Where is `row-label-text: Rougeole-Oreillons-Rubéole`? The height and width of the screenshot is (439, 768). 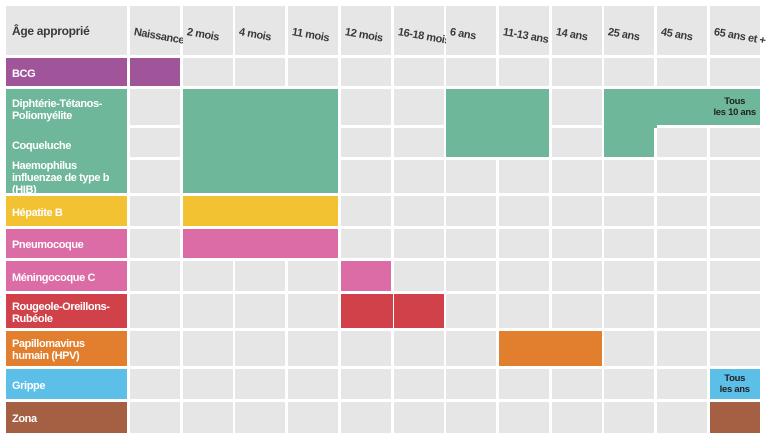 row-label-text: Rougeole-Oreillons-Rubéole is located at coordinates (61, 312).